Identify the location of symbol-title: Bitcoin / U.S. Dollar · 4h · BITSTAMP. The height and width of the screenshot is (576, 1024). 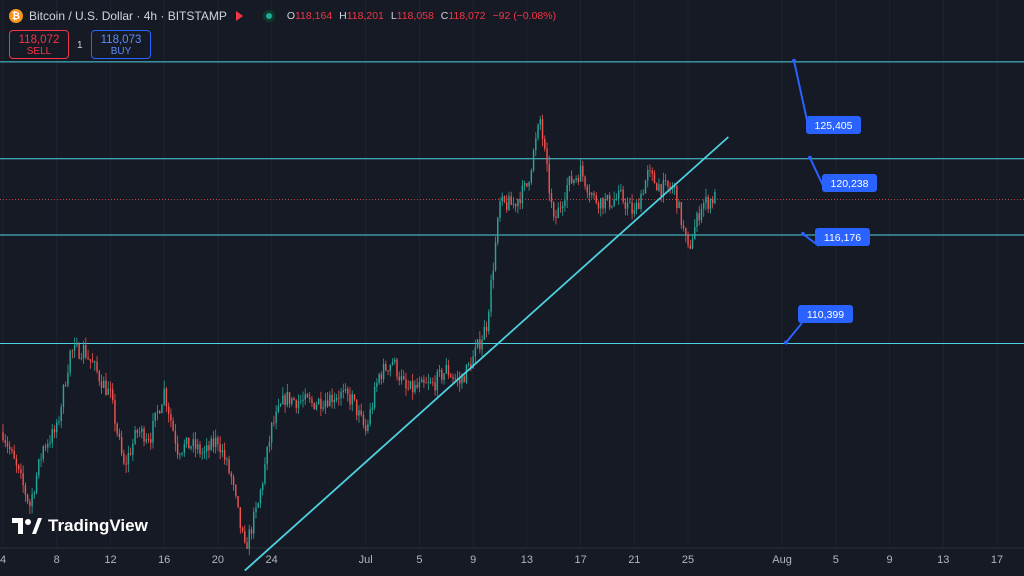
(128, 16).